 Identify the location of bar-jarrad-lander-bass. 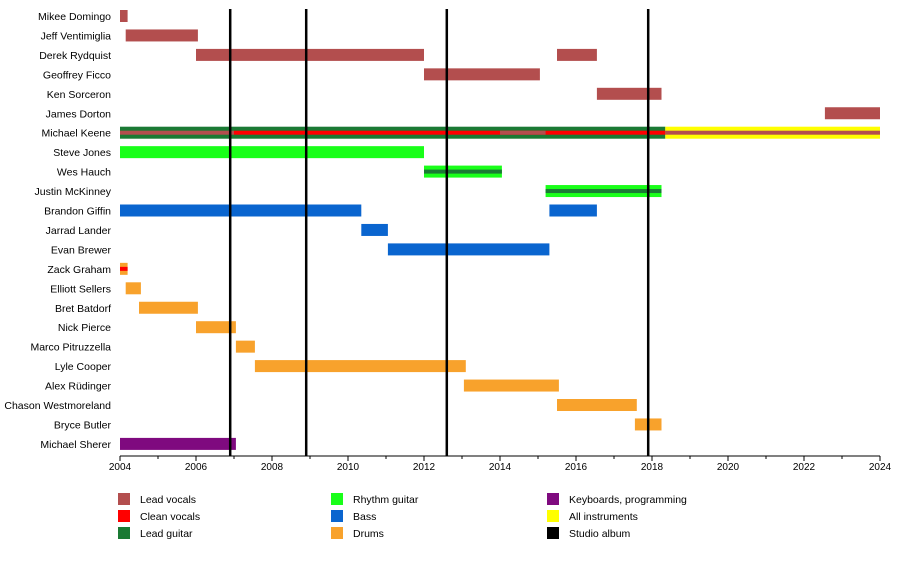
(374, 229).